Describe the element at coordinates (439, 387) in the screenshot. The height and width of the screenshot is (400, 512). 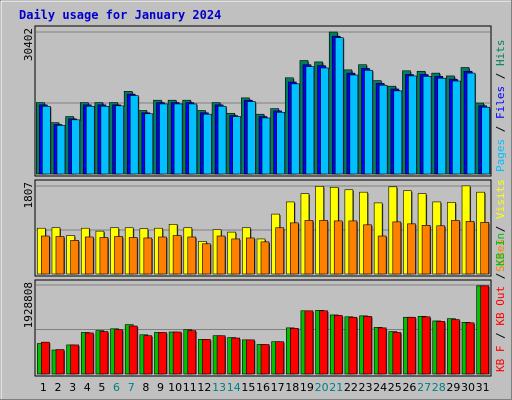
I see `day-label-28: 28` at that location.